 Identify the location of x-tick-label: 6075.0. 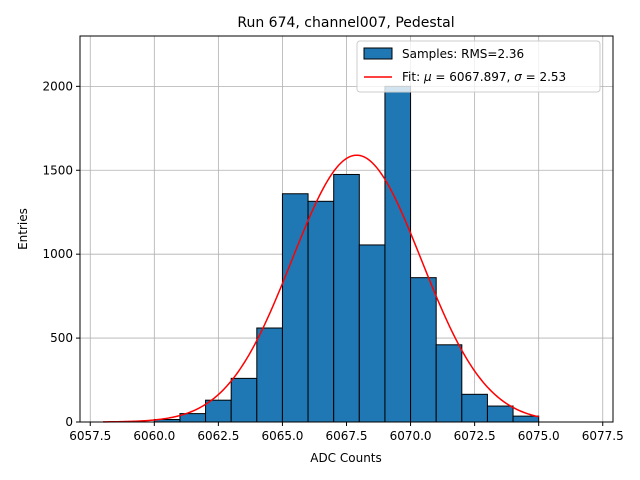
(539, 436).